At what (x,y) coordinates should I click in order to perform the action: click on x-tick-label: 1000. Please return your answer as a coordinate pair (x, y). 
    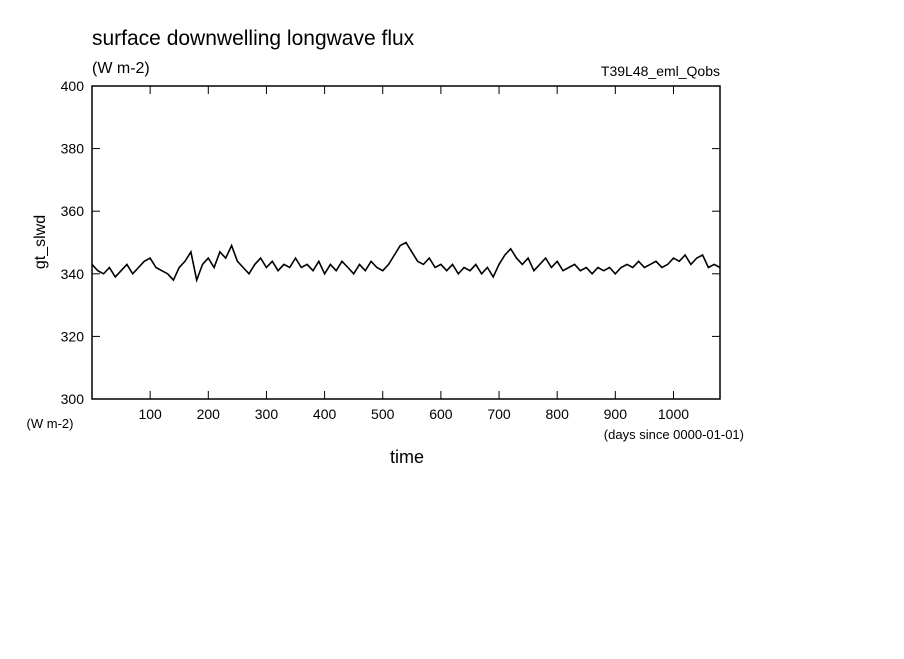
    Looking at the image, I should click on (673, 414).